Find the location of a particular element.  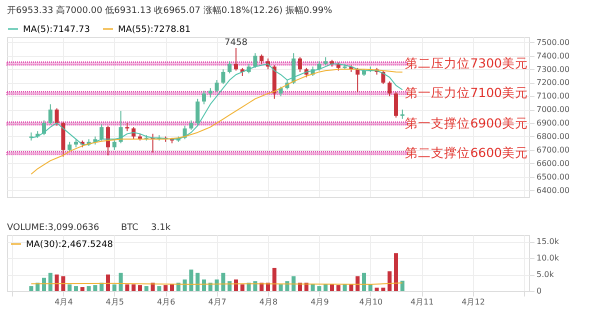

y-tick-label: 7400.00 is located at coordinates (553, 55).